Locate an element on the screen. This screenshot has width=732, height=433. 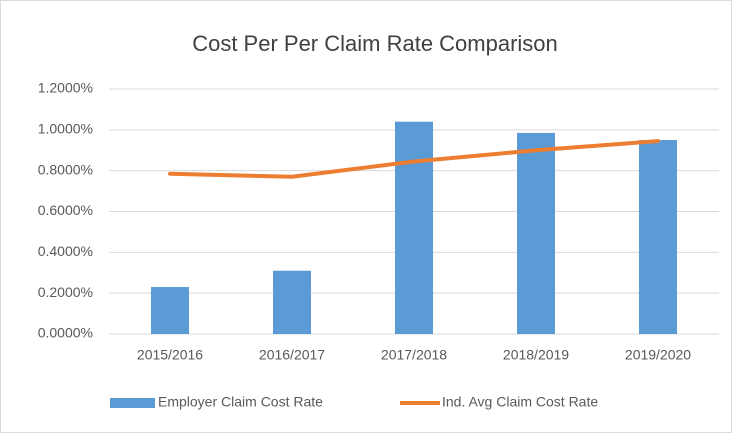
y-tick-label: 1.2000% is located at coordinates (65, 88).